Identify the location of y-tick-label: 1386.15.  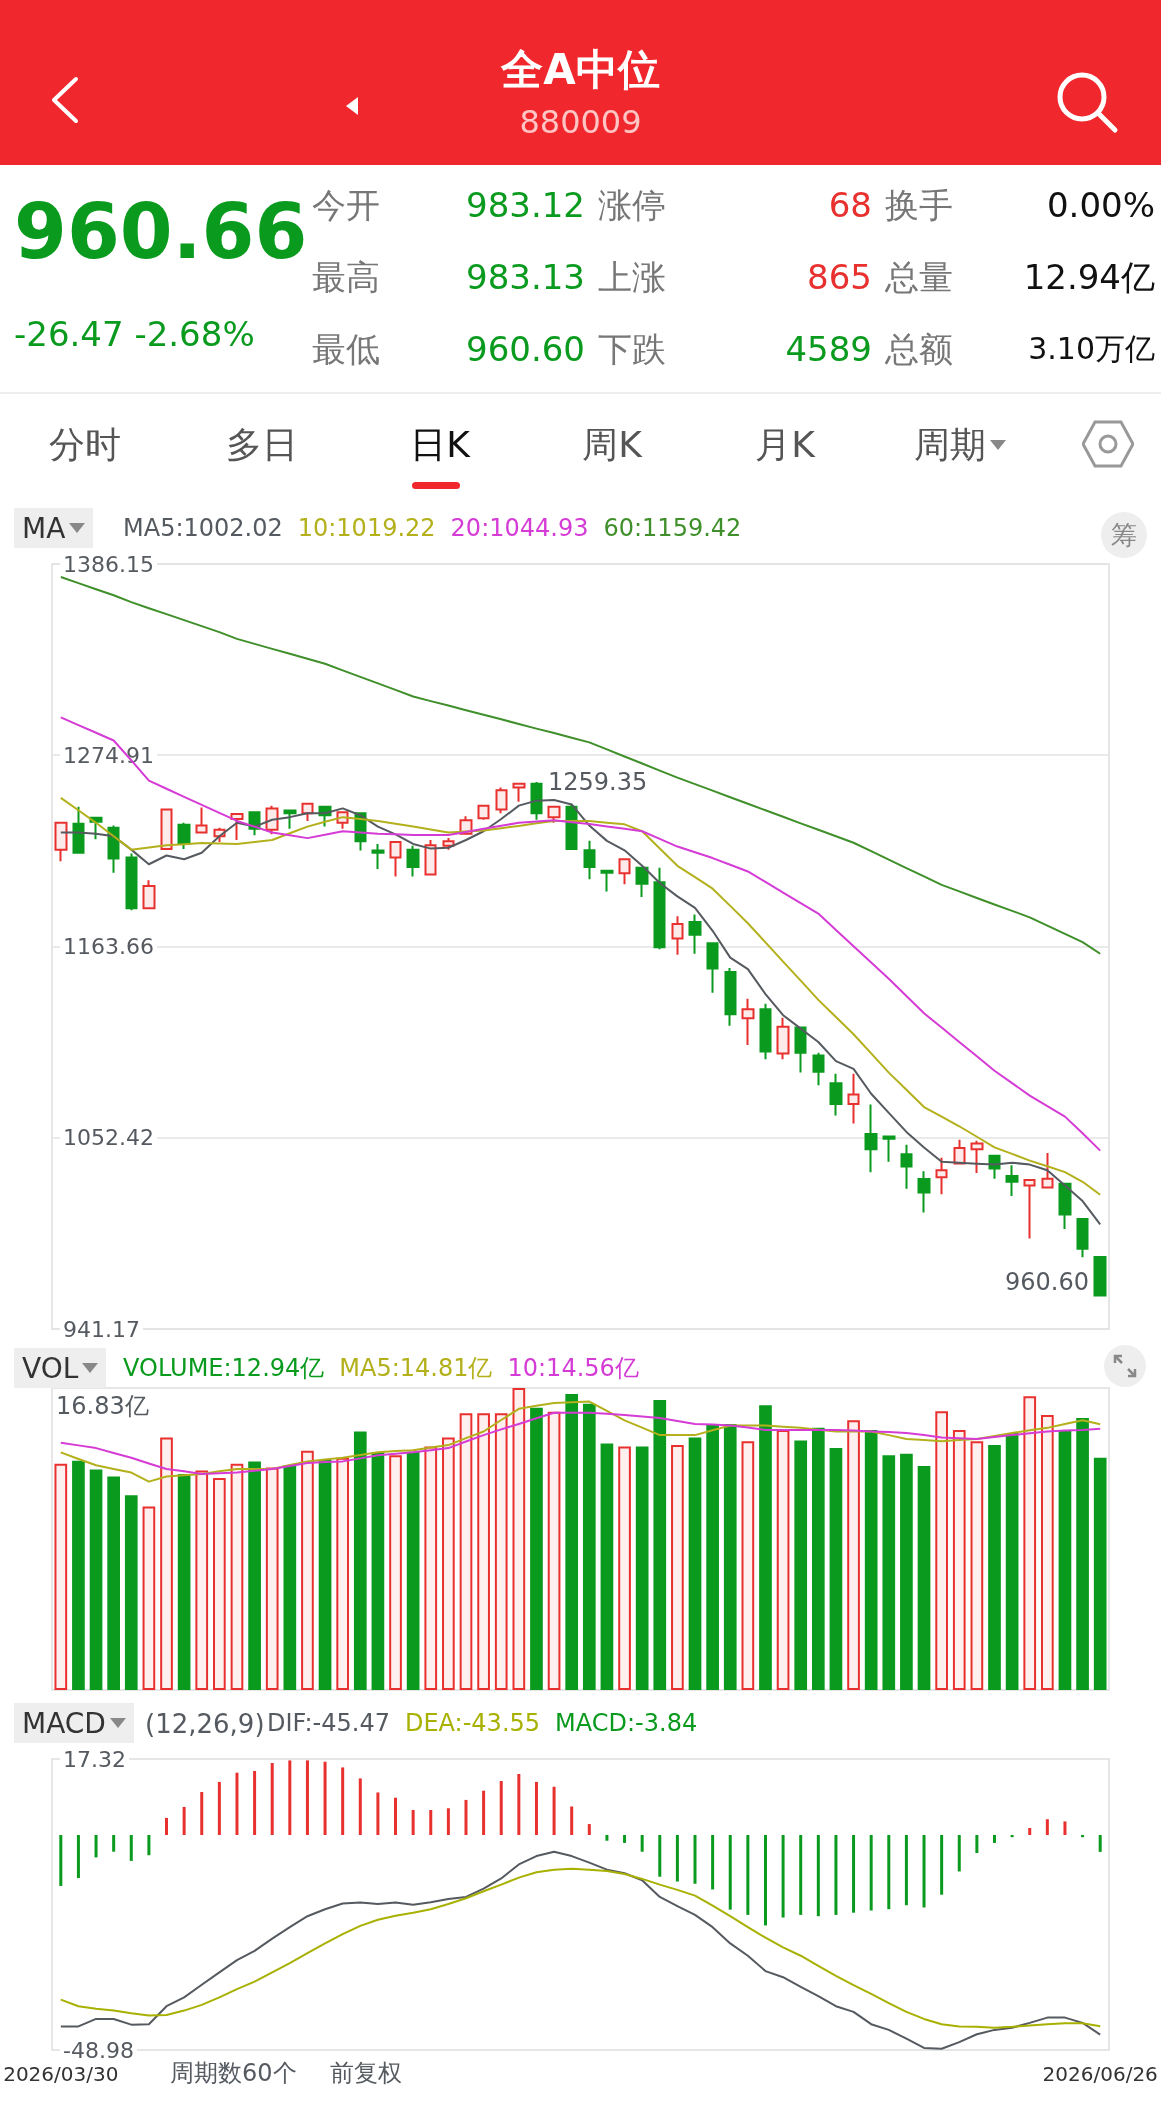
(108, 564).